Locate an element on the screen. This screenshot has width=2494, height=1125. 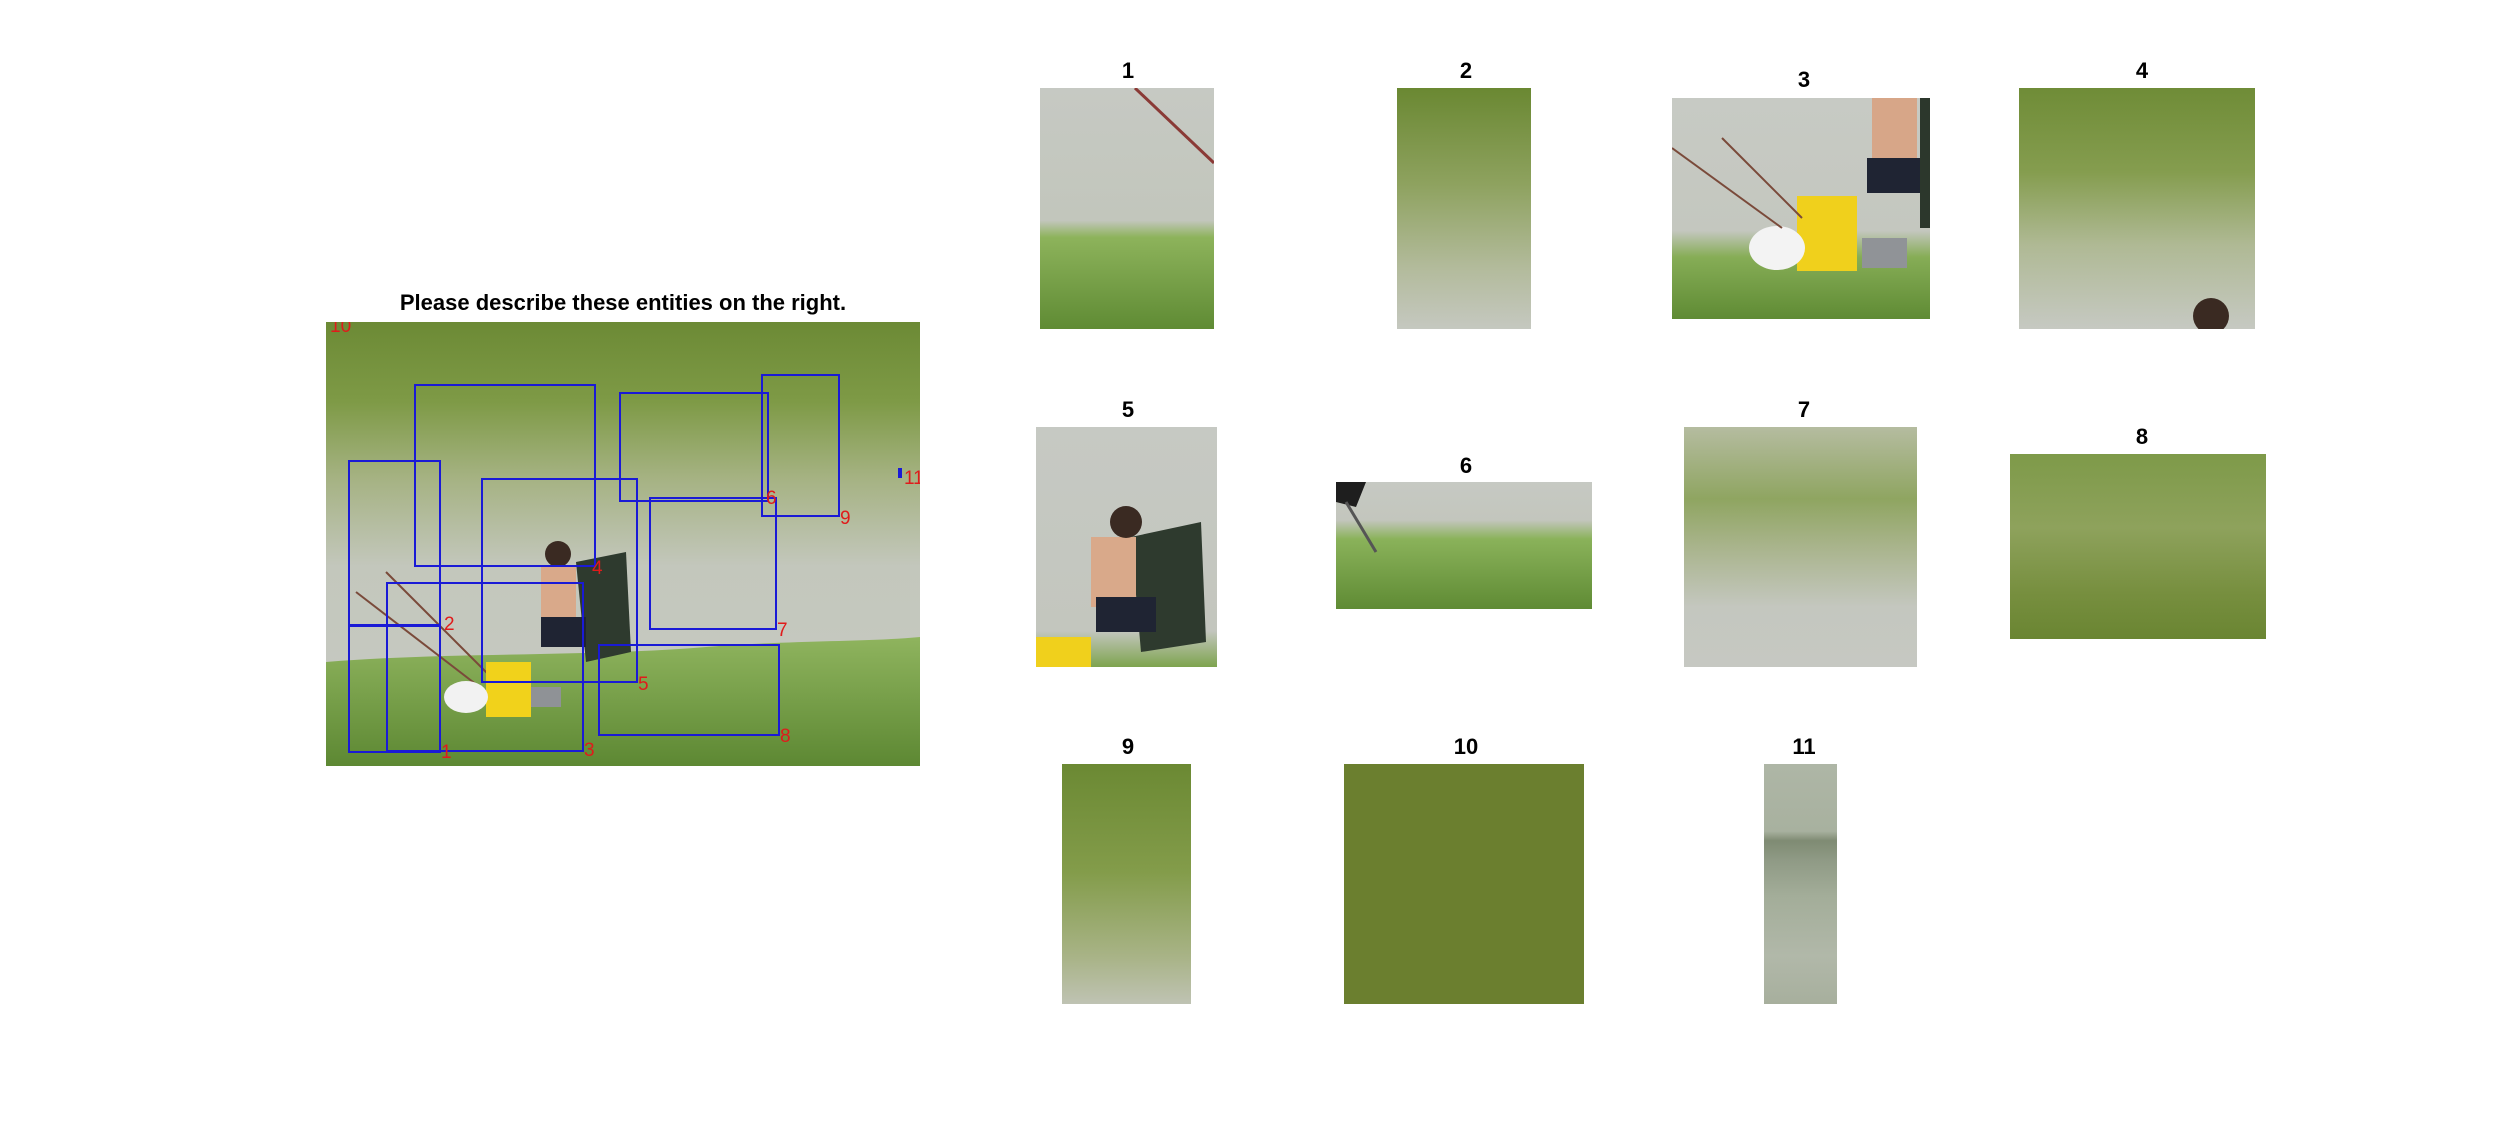
crop-label: 1 is located at coordinates (1128, 70).